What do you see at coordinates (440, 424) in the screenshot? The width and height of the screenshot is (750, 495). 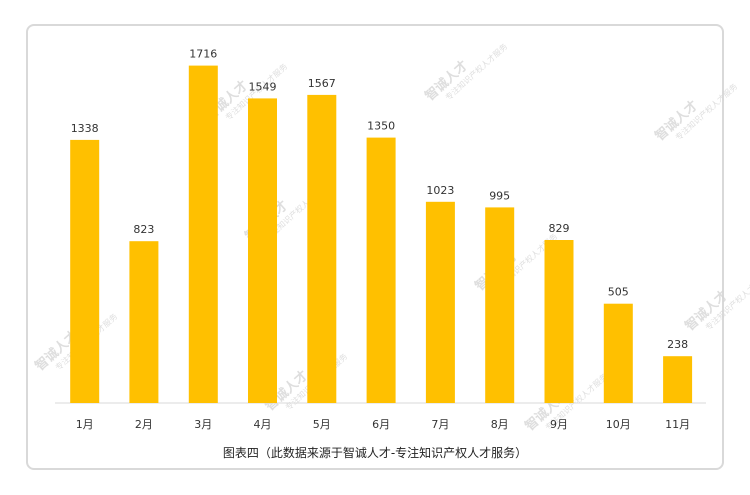 I see `x-tick-label-7: 7月` at bounding box center [440, 424].